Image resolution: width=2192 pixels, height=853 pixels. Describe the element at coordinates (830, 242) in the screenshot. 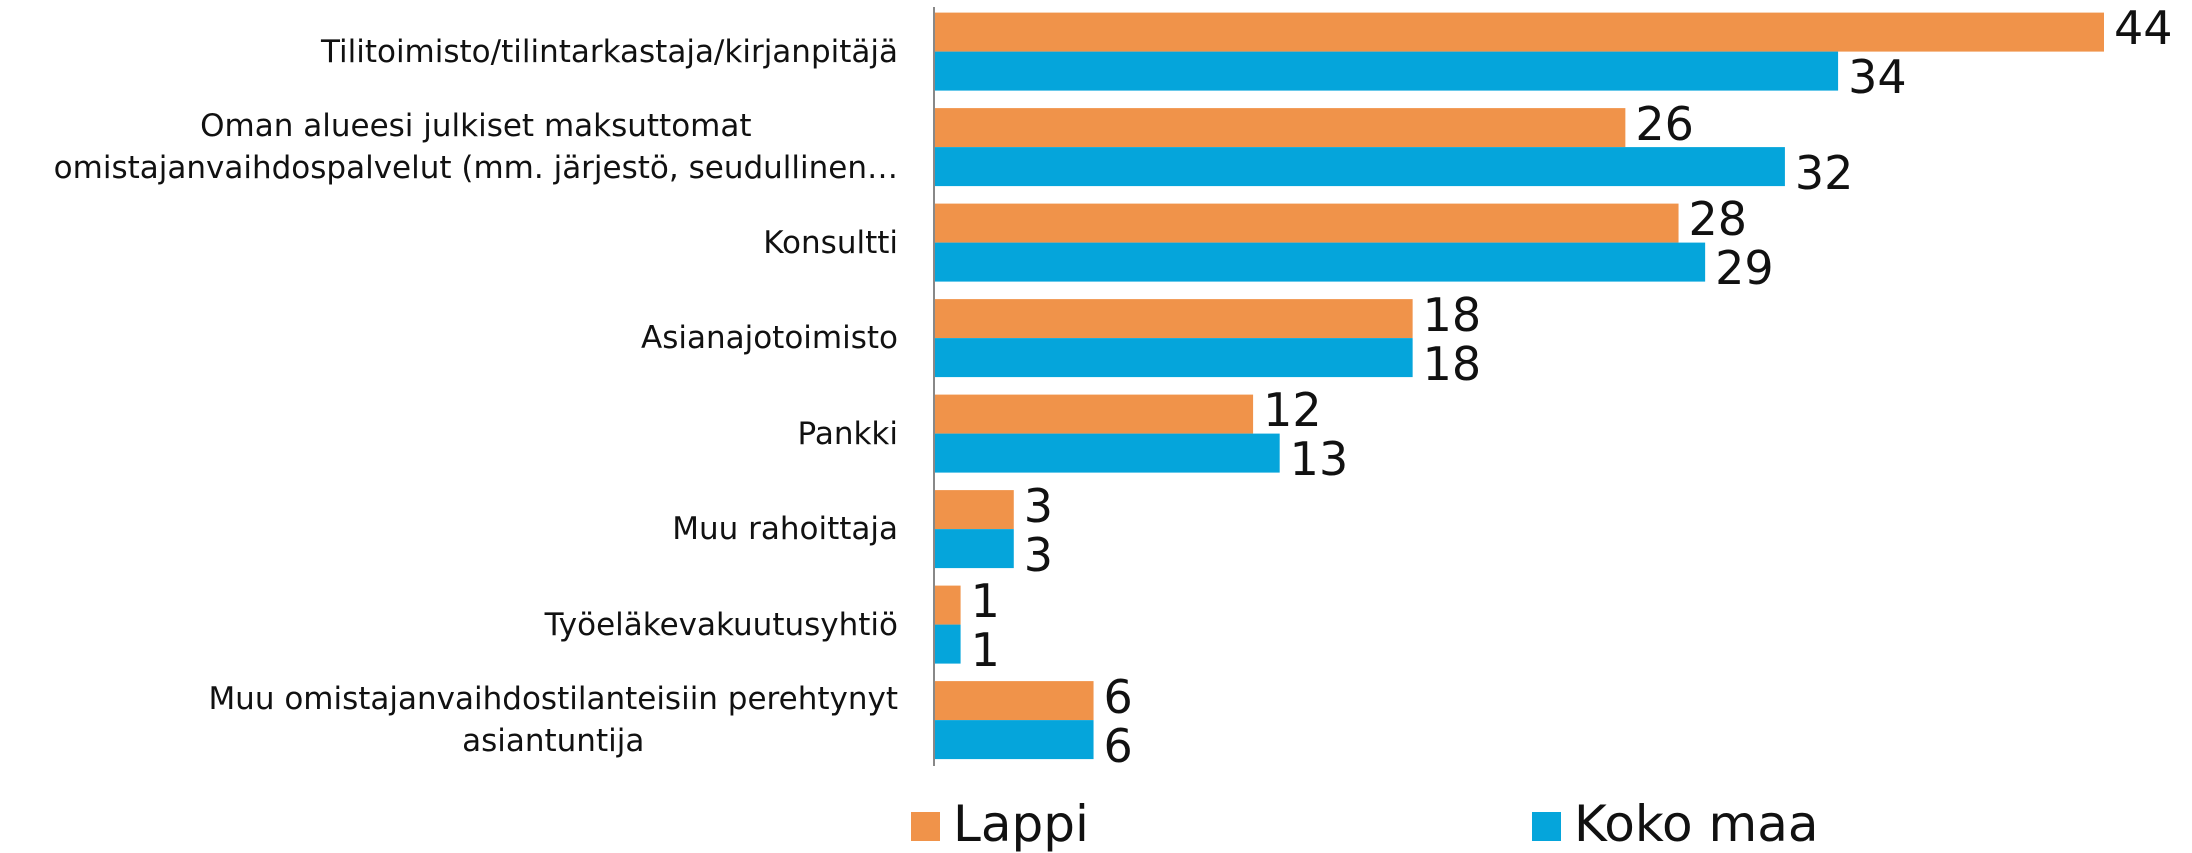

I see `category-label: Konsultti` at that location.